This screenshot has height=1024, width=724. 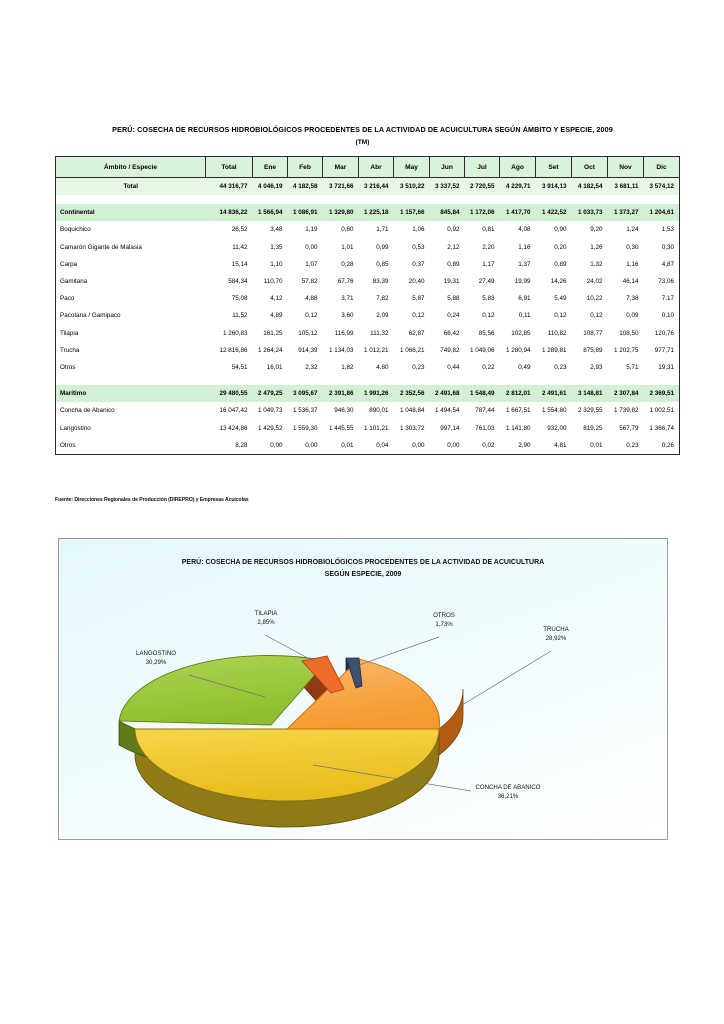 What do you see at coordinates (625, 411) in the screenshot?
I see `row-value: 1 739,82` at bounding box center [625, 411].